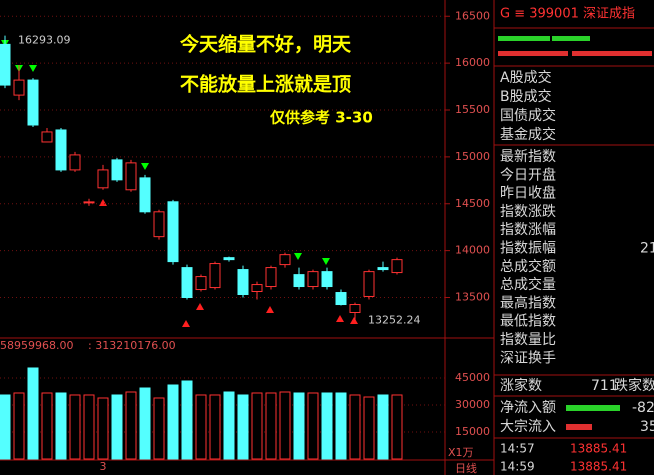 The width and height of the screenshot is (654, 475). I want to click on flow-bar, so click(579, 427).